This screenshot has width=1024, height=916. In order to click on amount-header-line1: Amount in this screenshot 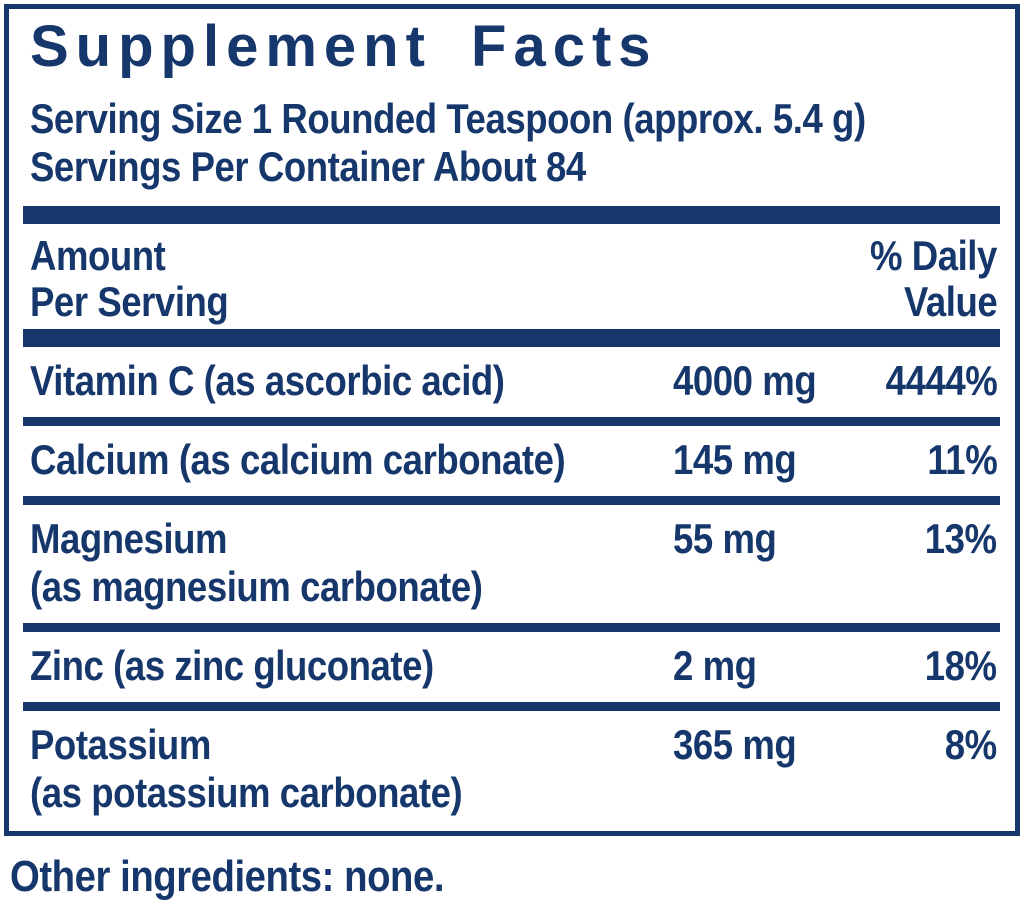, I will do `click(98, 255)`.